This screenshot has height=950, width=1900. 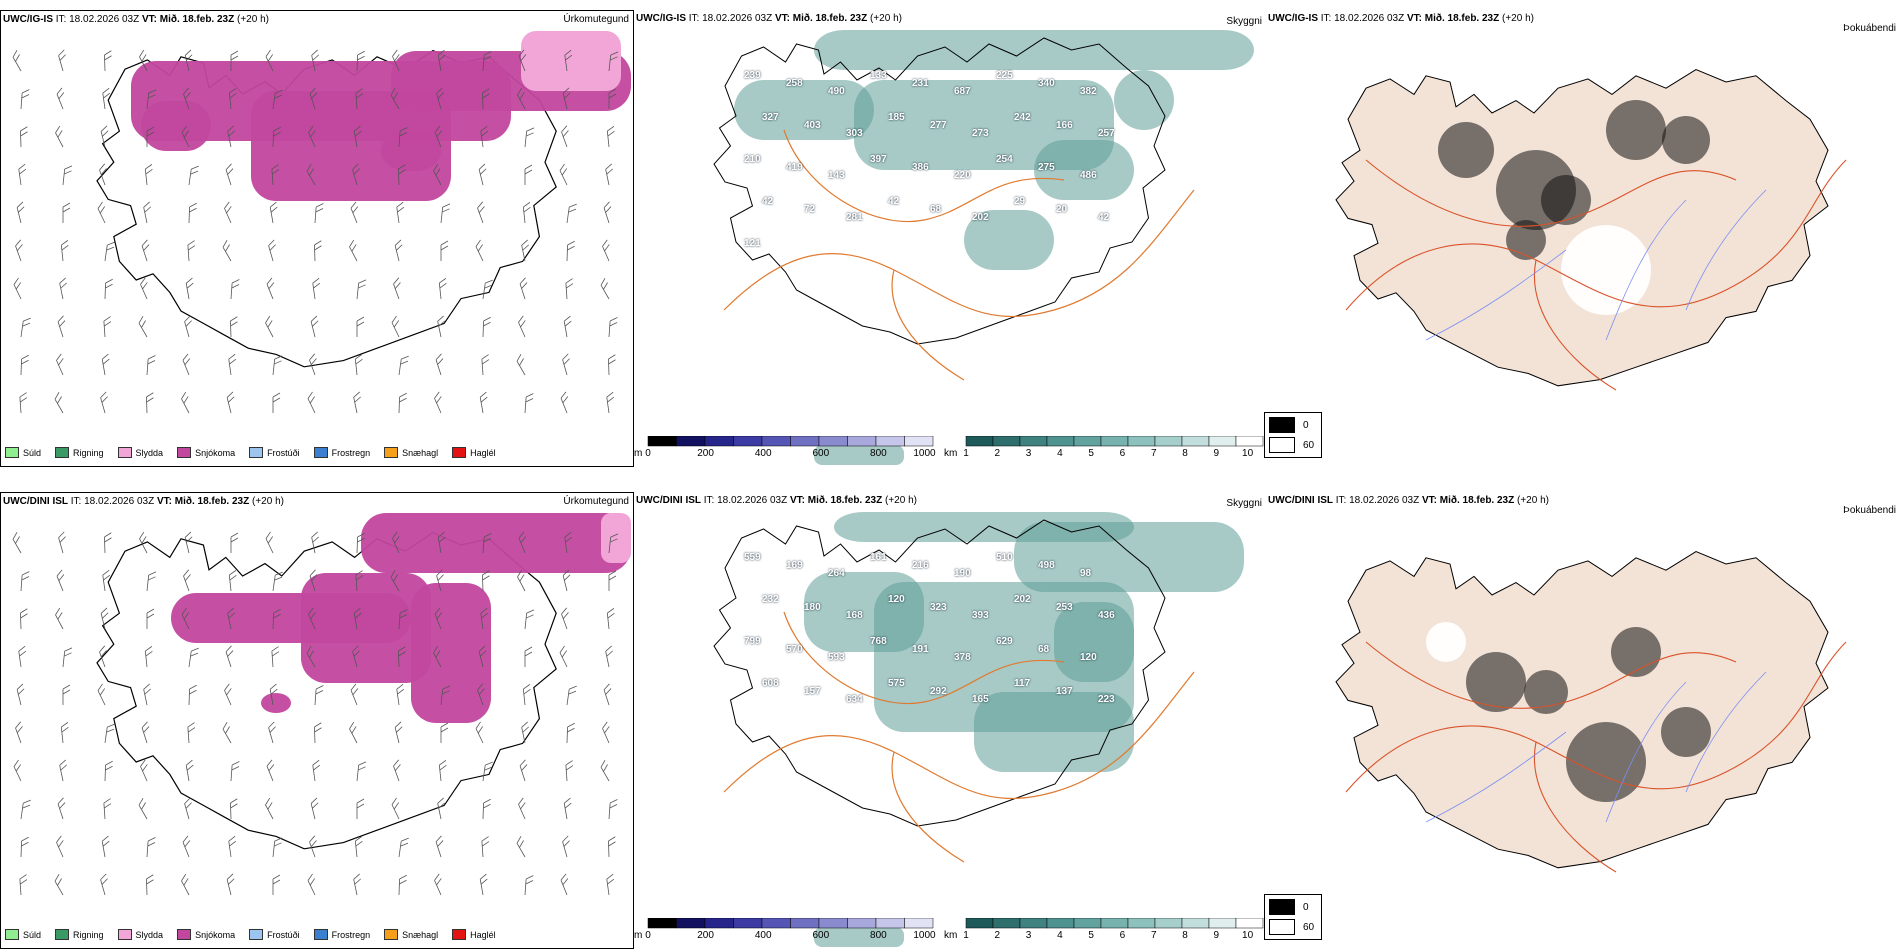 I want to click on cloud-base-value: 323, so click(x=938, y=607).